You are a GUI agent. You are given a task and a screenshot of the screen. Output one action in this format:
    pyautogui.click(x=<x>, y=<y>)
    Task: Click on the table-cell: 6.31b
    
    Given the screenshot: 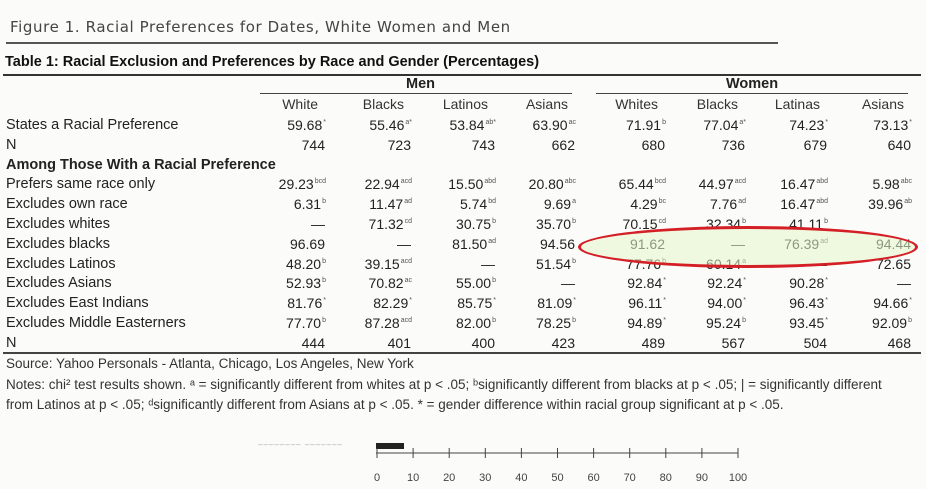 What is the action you would take?
    pyautogui.click(x=310, y=204)
    